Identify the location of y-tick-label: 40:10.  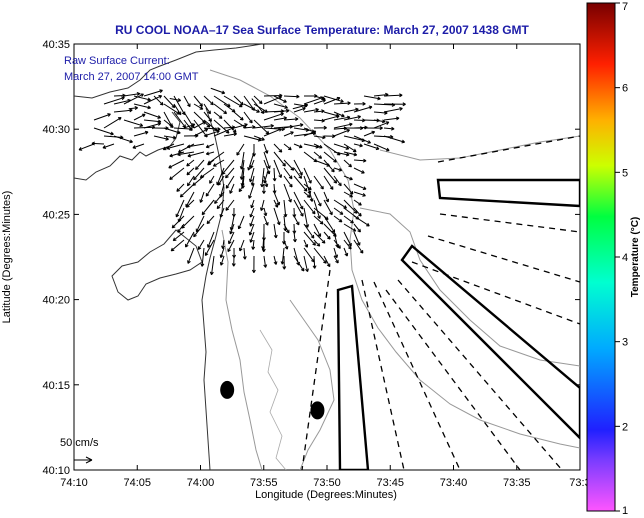
(56, 471).